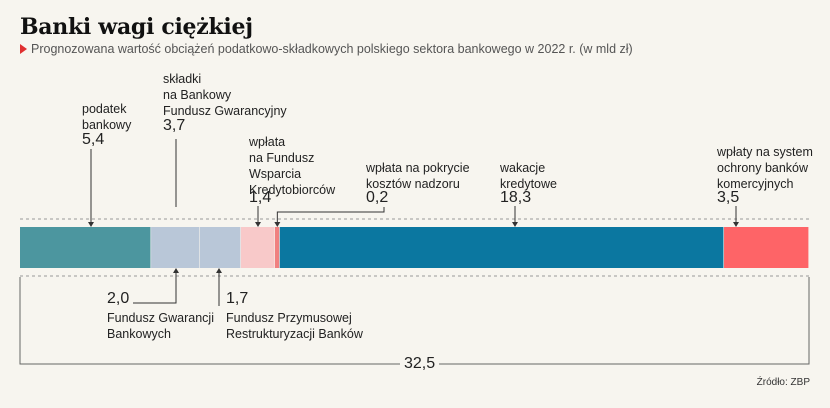 The height and width of the screenshot is (408, 830). I want to click on triangle-bullet-icon, so click(23, 49).